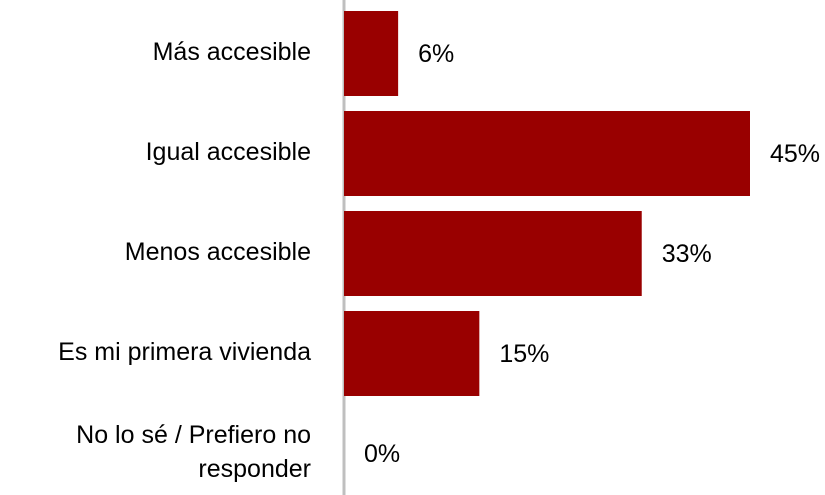 Image resolution: width=825 pixels, height=495 pixels. Describe the element at coordinates (228, 152) in the screenshot. I see `category-label-1: Igual accesible` at that location.